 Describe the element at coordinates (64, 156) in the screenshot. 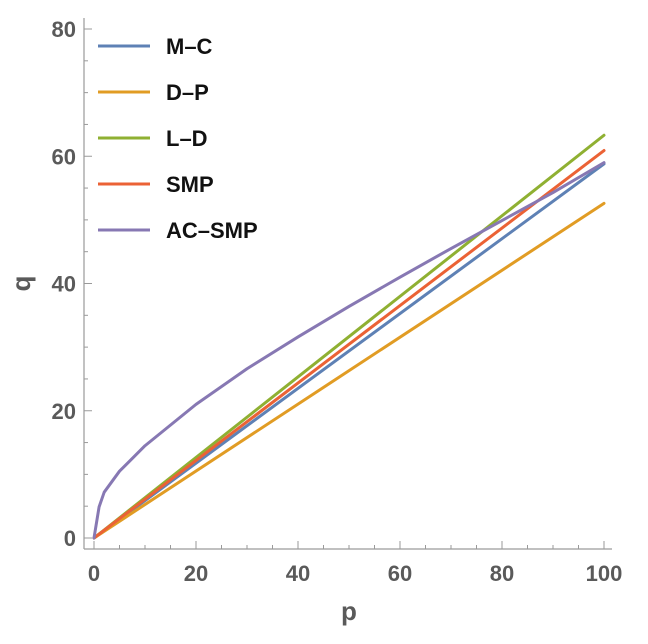

I see `y-tick-label: 60` at that location.